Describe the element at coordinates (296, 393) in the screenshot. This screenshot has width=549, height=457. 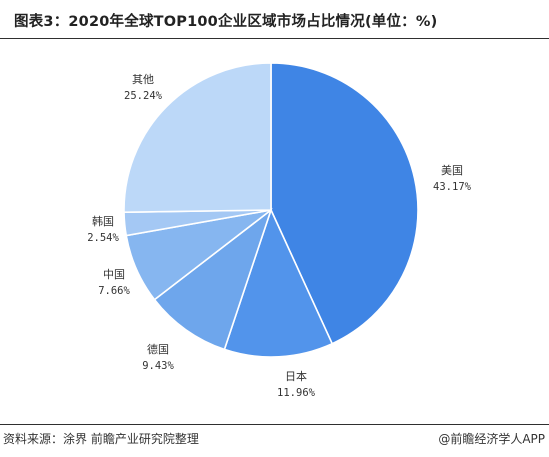
I see `slice-value-1: 11.96%` at that location.